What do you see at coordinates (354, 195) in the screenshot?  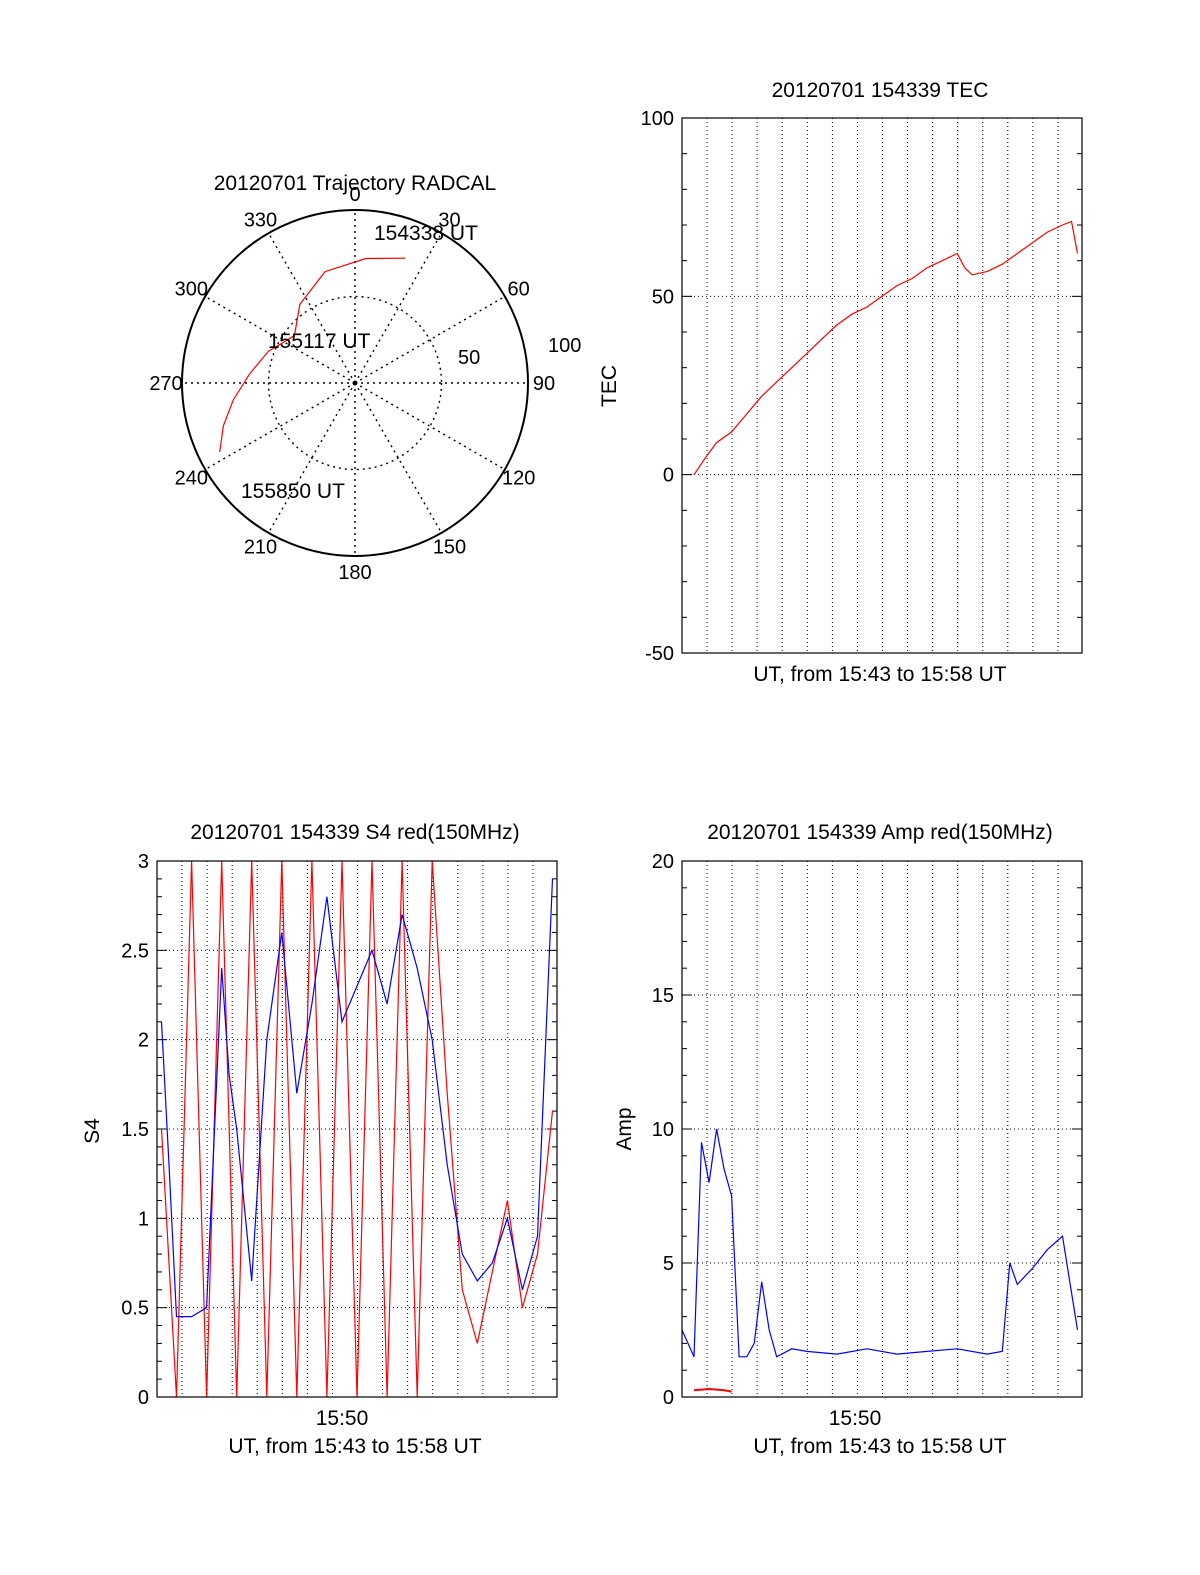 I see `polar-azimuth-label: 0` at bounding box center [354, 195].